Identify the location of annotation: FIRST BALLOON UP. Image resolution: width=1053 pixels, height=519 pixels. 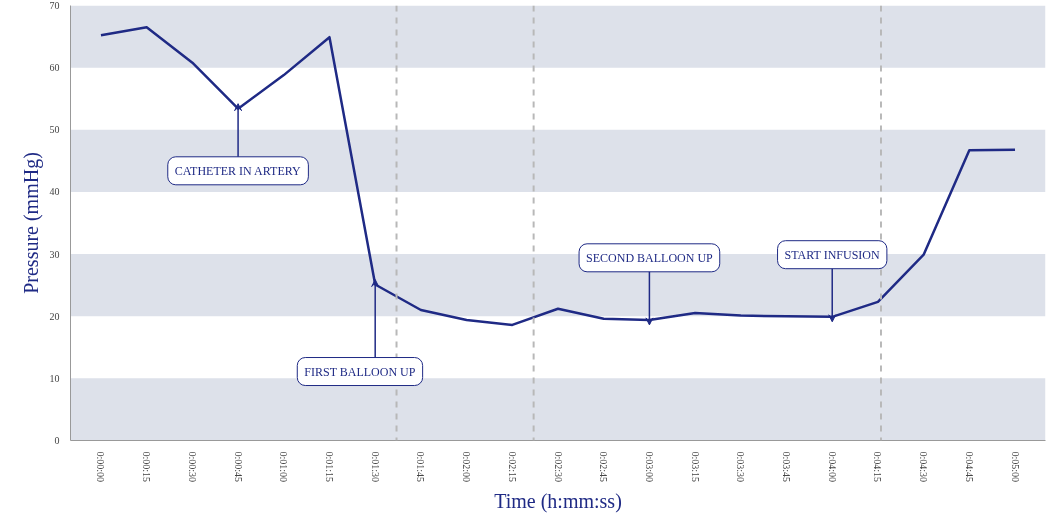
(360, 371).